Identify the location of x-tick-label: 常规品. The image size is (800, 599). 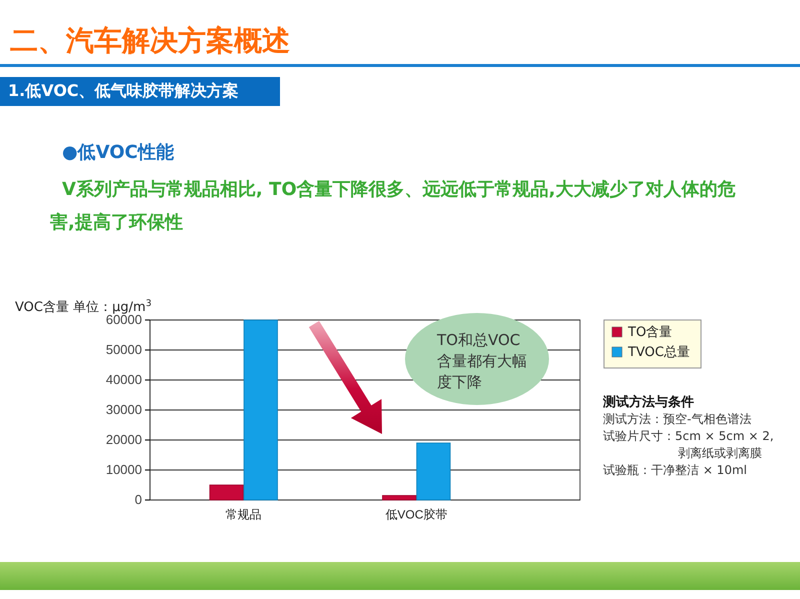
(244, 515).